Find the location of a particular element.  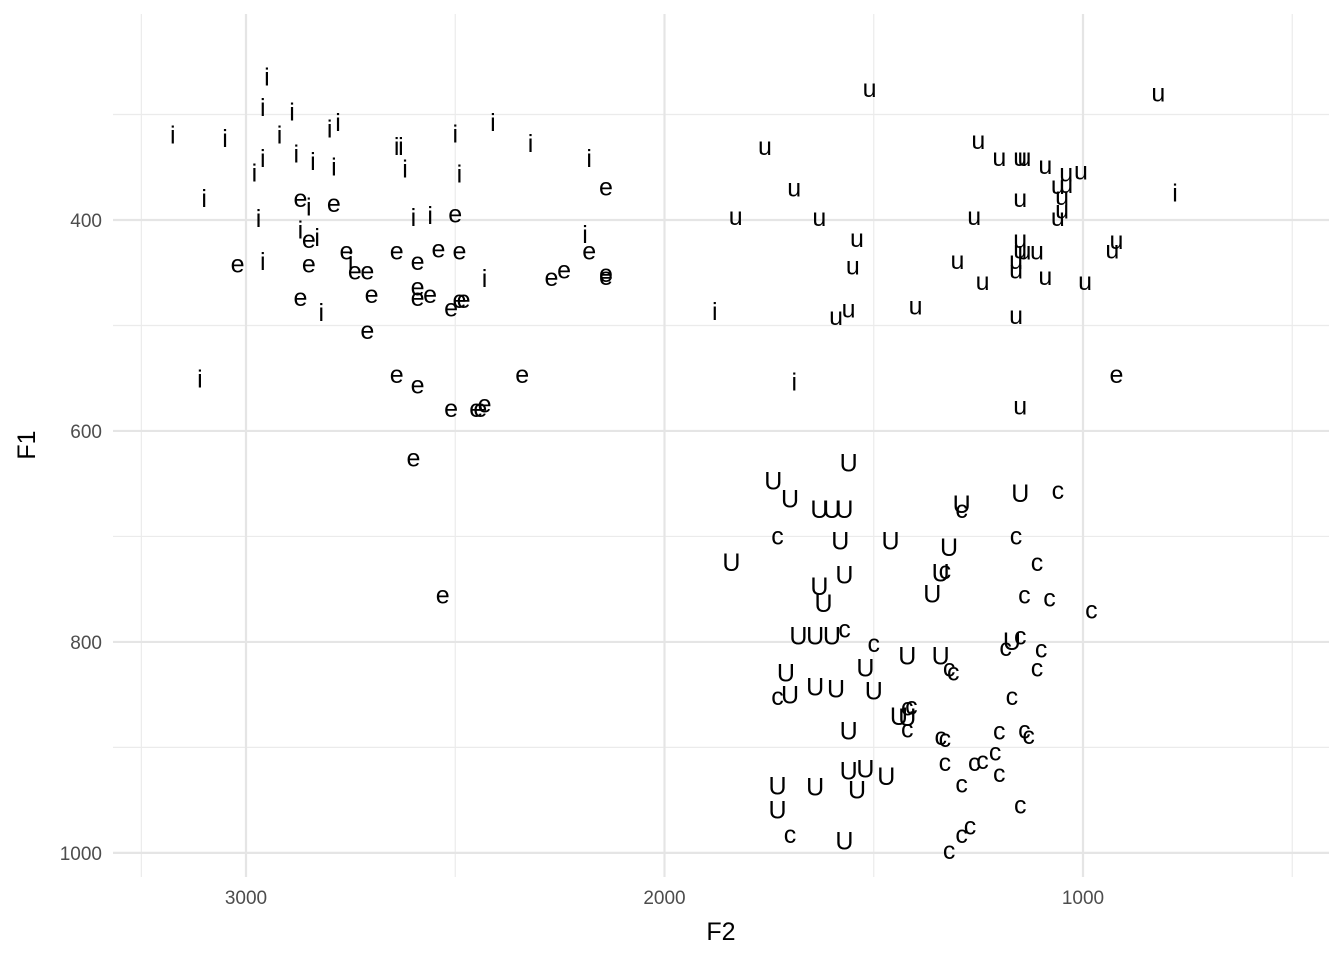

x-tick-label: 3000 is located at coordinates (246, 898).